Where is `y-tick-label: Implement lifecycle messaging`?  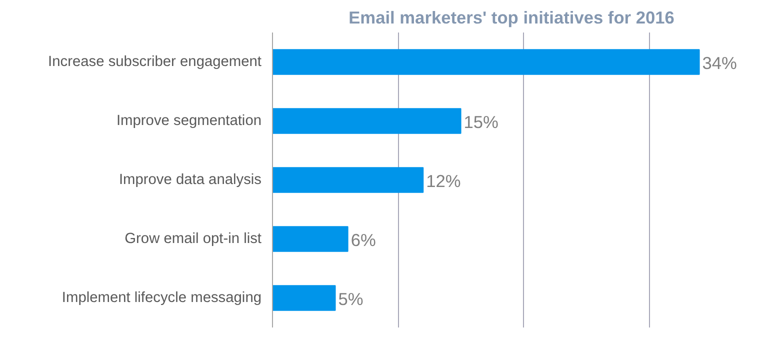
y-tick-label: Implement lifecycle messaging is located at coordinates (162, 298).